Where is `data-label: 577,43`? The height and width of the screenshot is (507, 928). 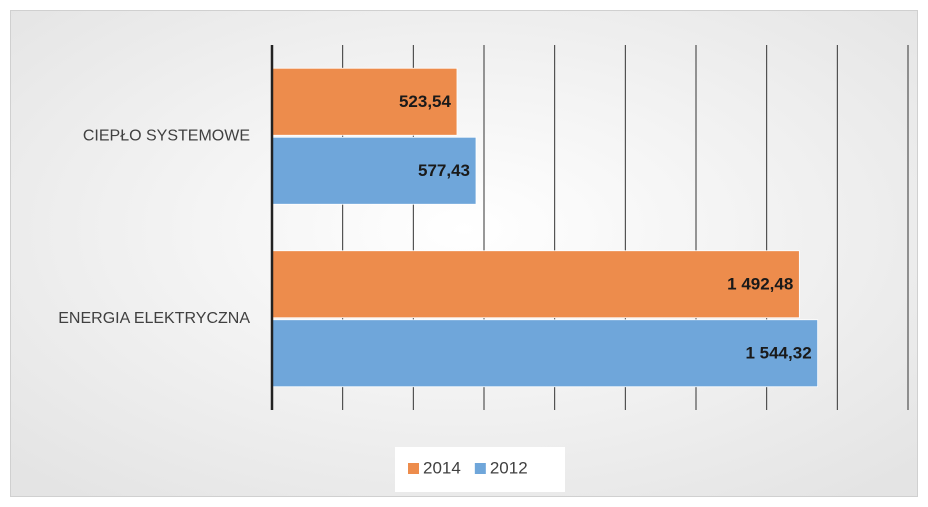 data-label: 577,43 is located at coordinates (444, 170).